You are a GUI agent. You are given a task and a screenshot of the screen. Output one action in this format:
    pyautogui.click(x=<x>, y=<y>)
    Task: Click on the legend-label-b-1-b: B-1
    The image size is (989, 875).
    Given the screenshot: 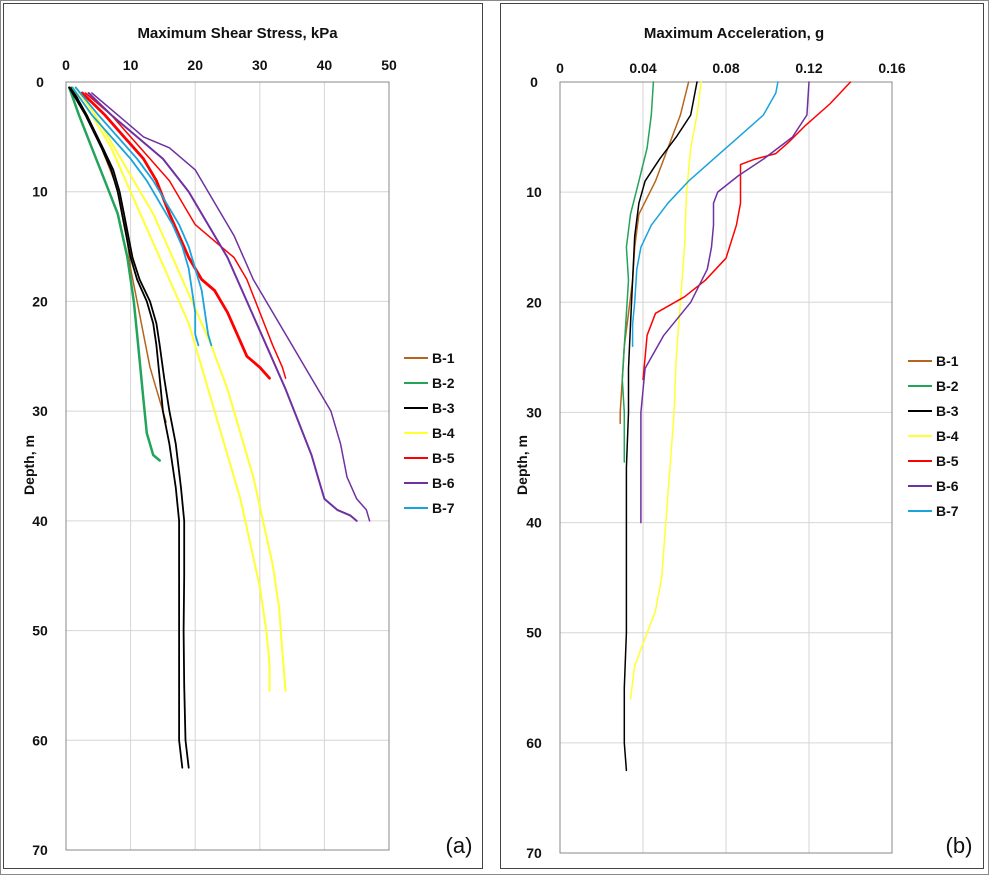 What is the action you would take?
    pyautogui.click(x=947, y=361)
    